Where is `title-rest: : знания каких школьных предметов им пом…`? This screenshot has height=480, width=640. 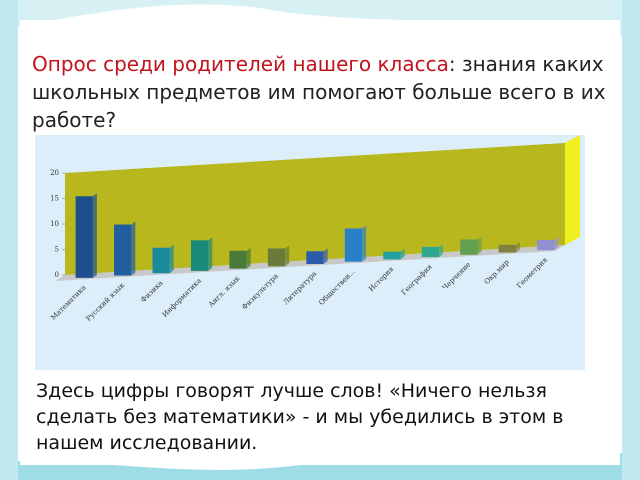
title-rest: : знания каких школьных предметов им пом… is located at coordinates (319, 92).